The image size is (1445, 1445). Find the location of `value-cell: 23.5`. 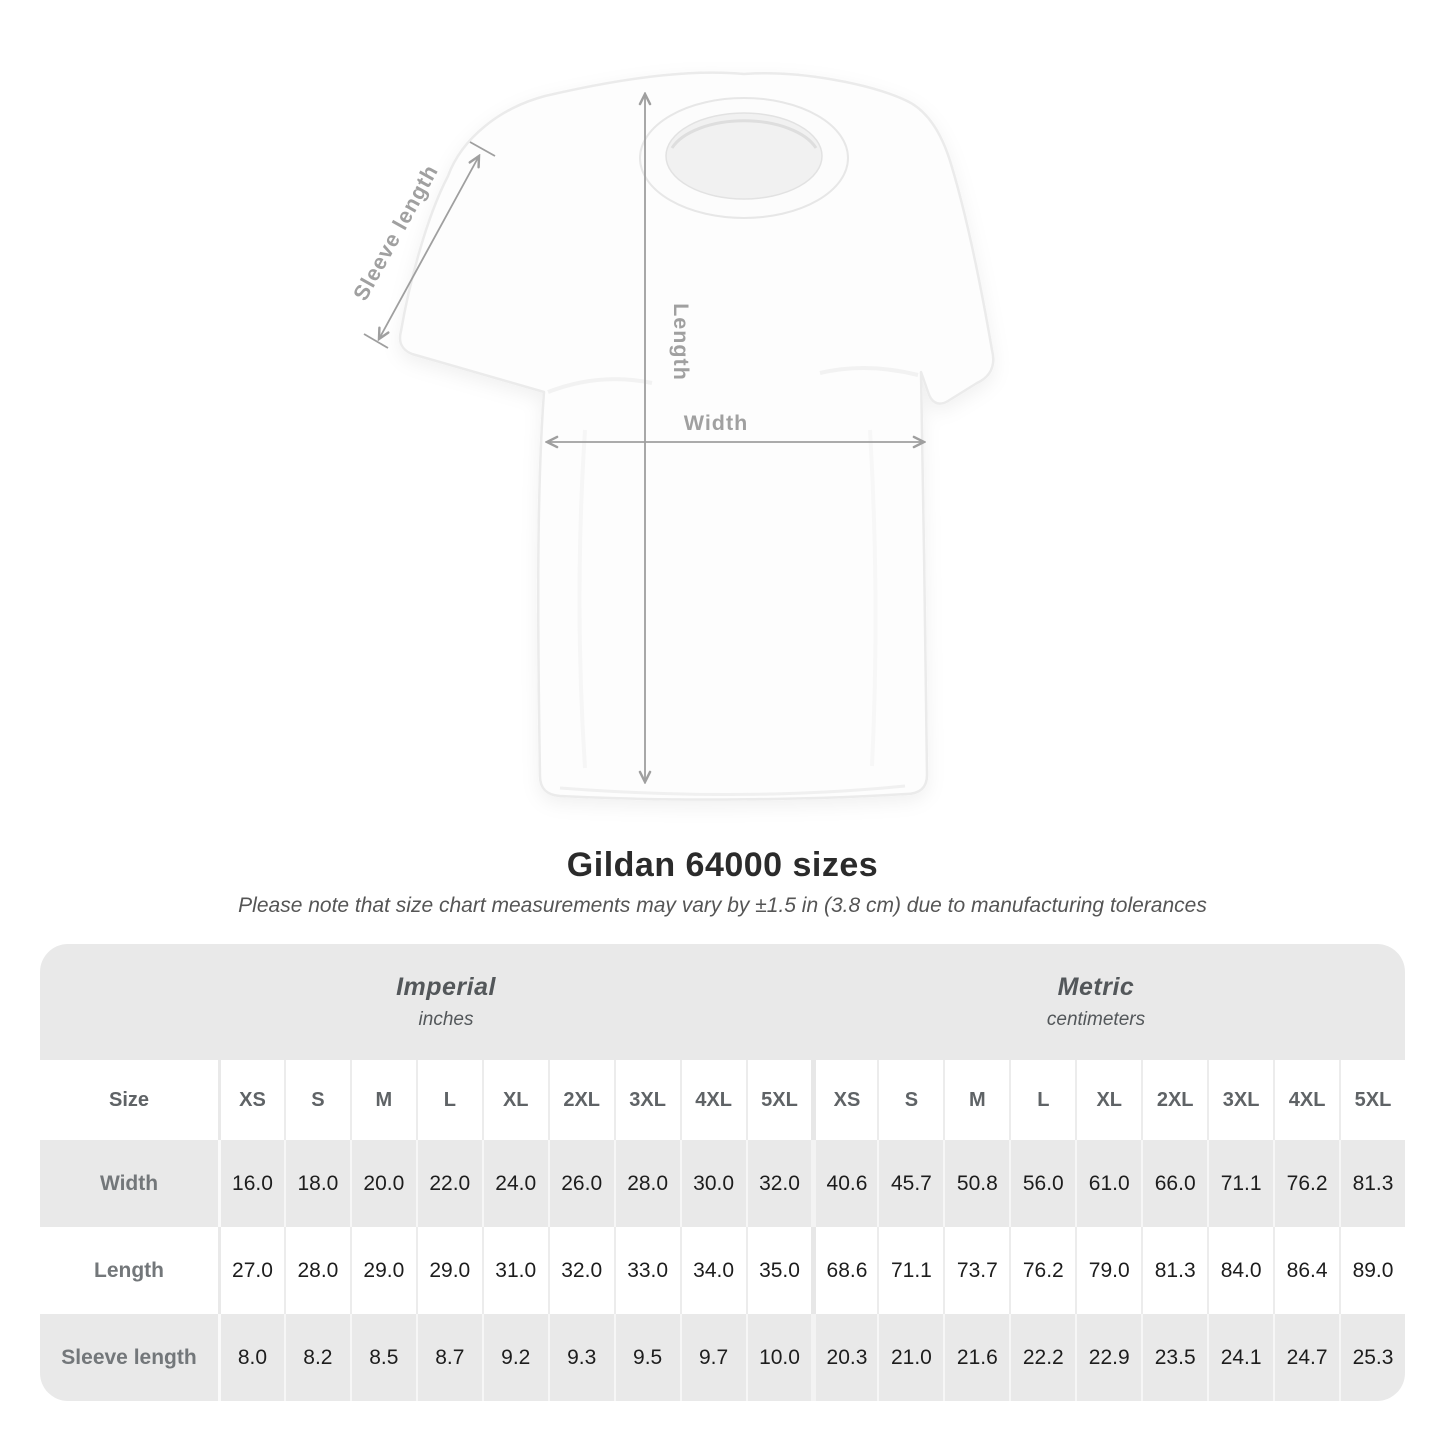

value-cell: 23.5 is located at coordinates (1174, 1357).